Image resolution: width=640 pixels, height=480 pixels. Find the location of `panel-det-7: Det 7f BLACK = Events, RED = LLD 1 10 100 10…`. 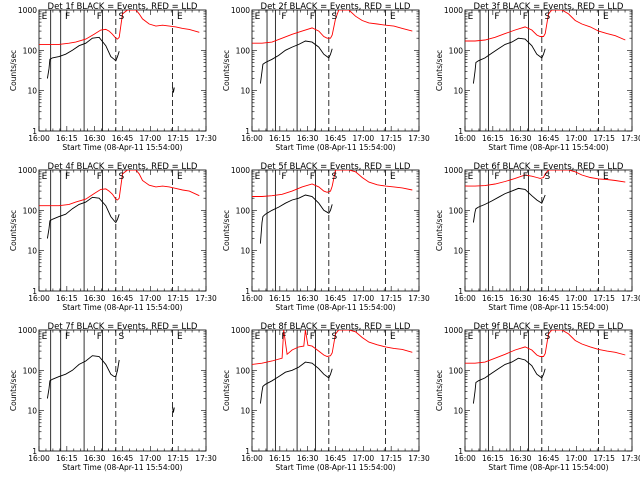

panel-det-7: Det 7f BLACK = Events, RED = LLD 1 10 100 10… is located at coordinates (113, 397).